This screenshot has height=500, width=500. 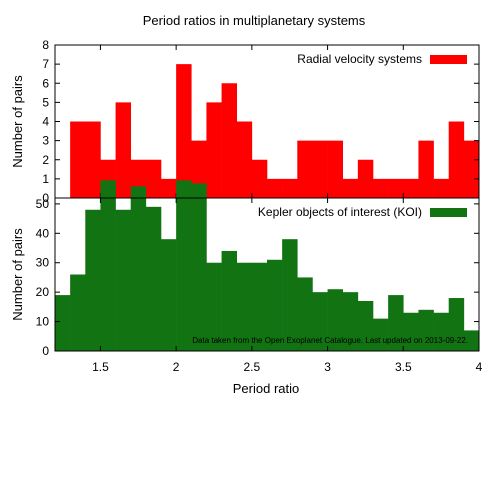 I want to click on radial-velocity-y-tick-label: 3, so click(x=45, y=141).